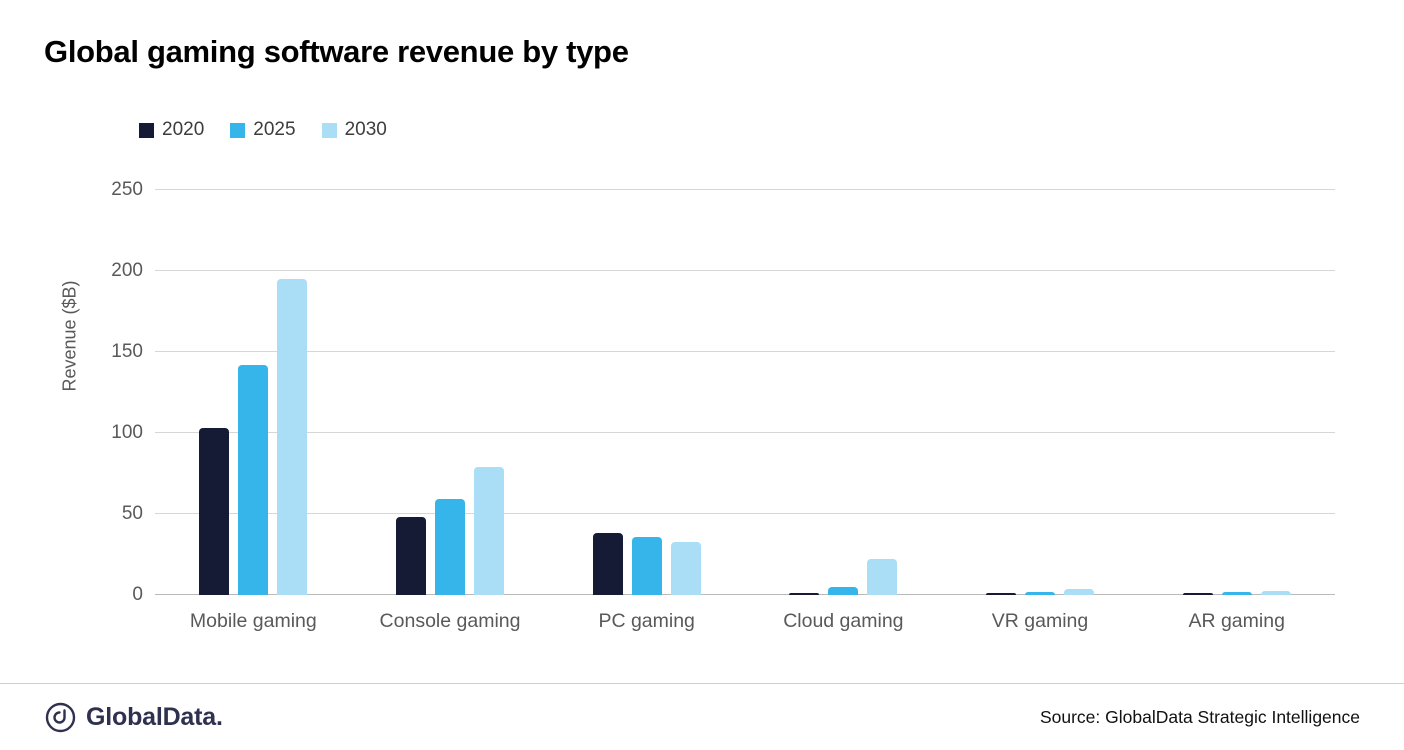  Describe the element at coordinates (411, 556) in the screenshot. I see `bar-2020-console-gaming` at that location.